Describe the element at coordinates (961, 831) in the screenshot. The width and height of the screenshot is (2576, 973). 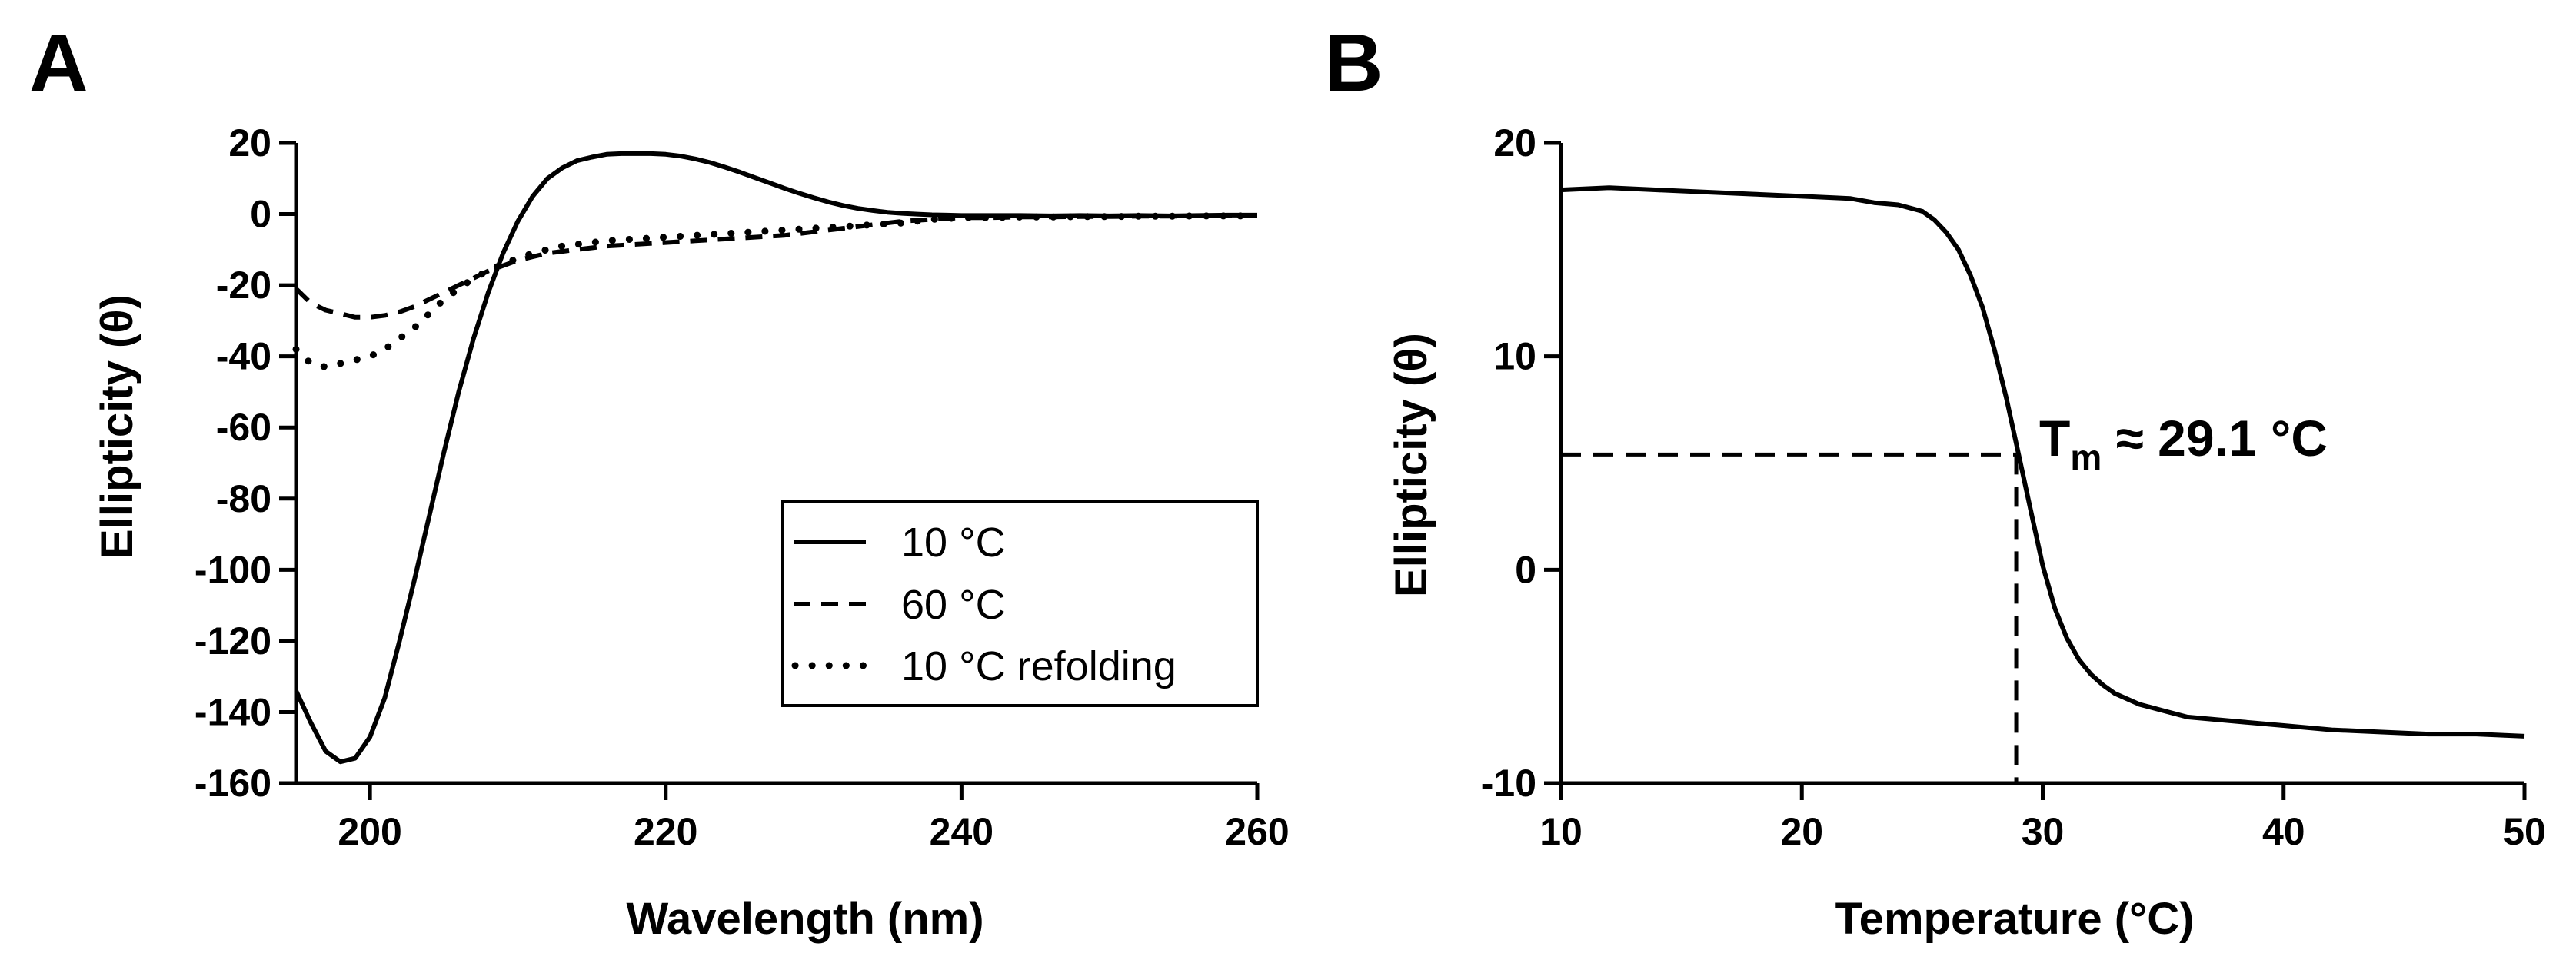
I see `x-tick-label: 240` at that location.